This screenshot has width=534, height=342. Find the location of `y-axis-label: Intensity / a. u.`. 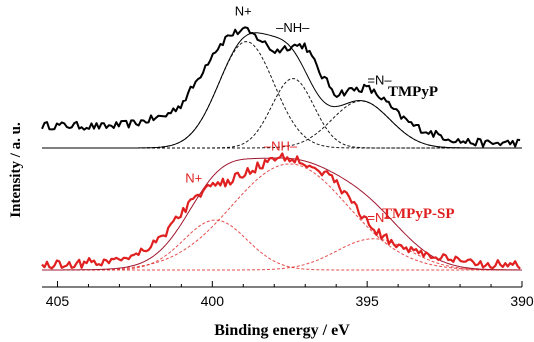

y-axis-label: Intensity / a. u. is located at coordinates (16, 170).